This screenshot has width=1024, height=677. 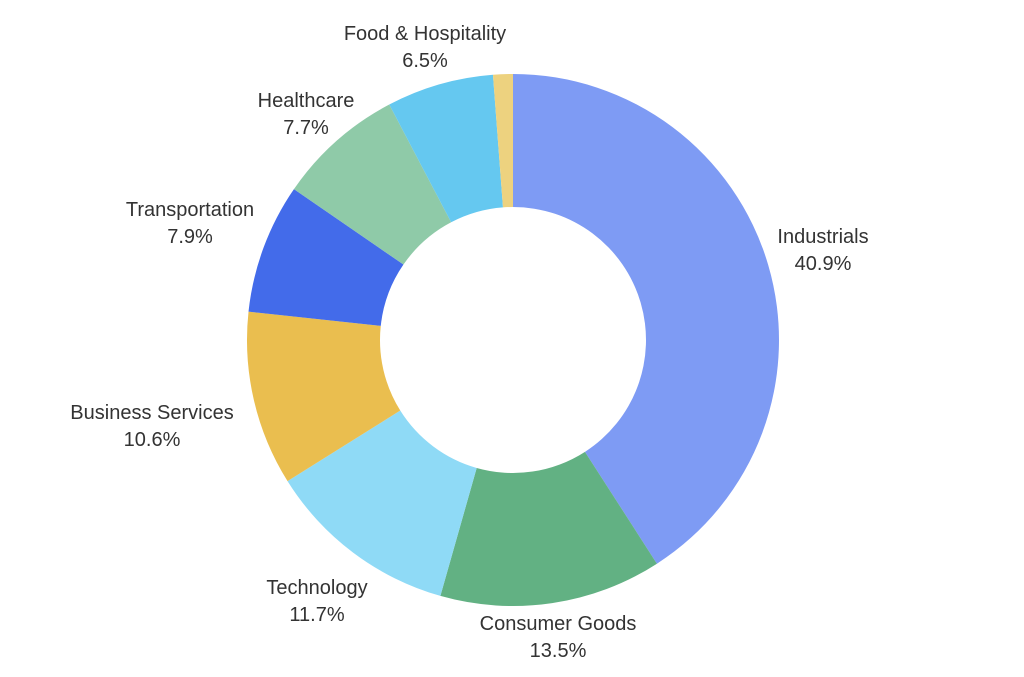 What do you see at coordinates (446, 148) in the screenshot?
I see `slice-food-hospitality` at bounding box center [446, 148].